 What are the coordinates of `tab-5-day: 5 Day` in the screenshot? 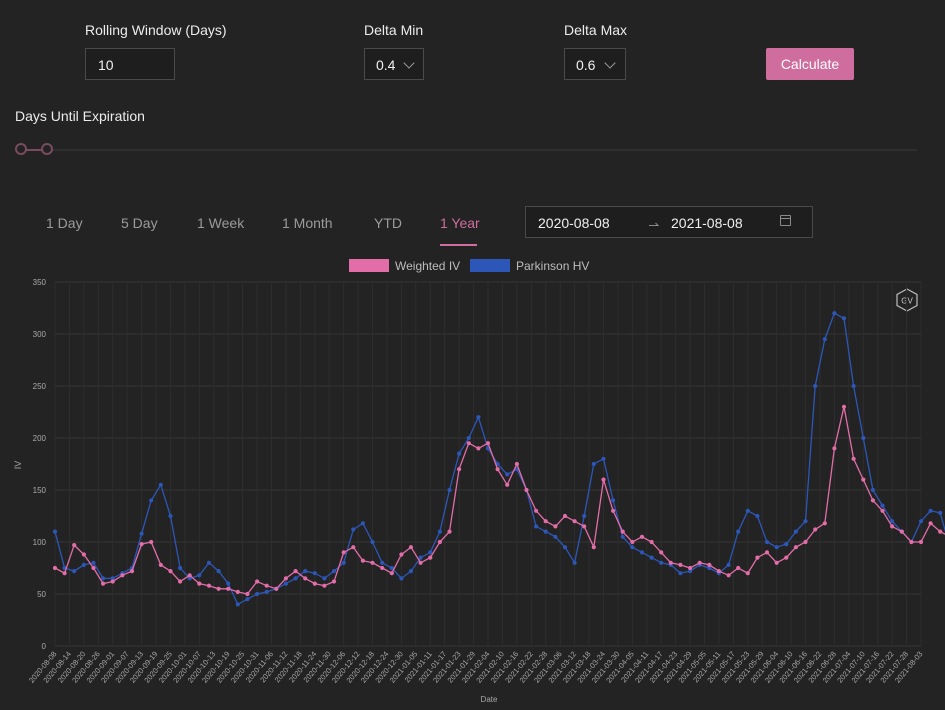 It's located at (139, 223).